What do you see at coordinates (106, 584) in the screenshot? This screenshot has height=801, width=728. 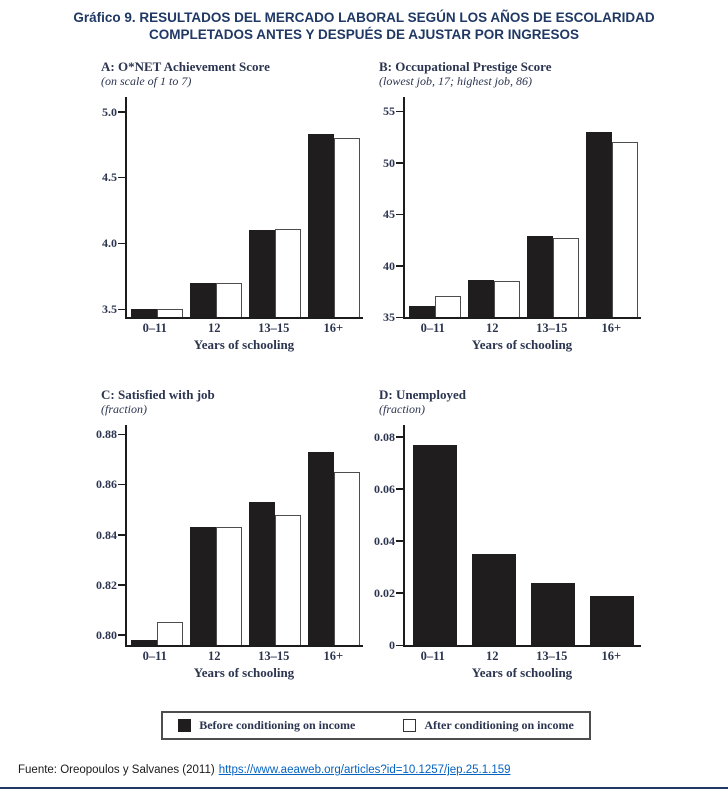 I see `y-tick-label: 0.82` at bounding box center [106, 584].